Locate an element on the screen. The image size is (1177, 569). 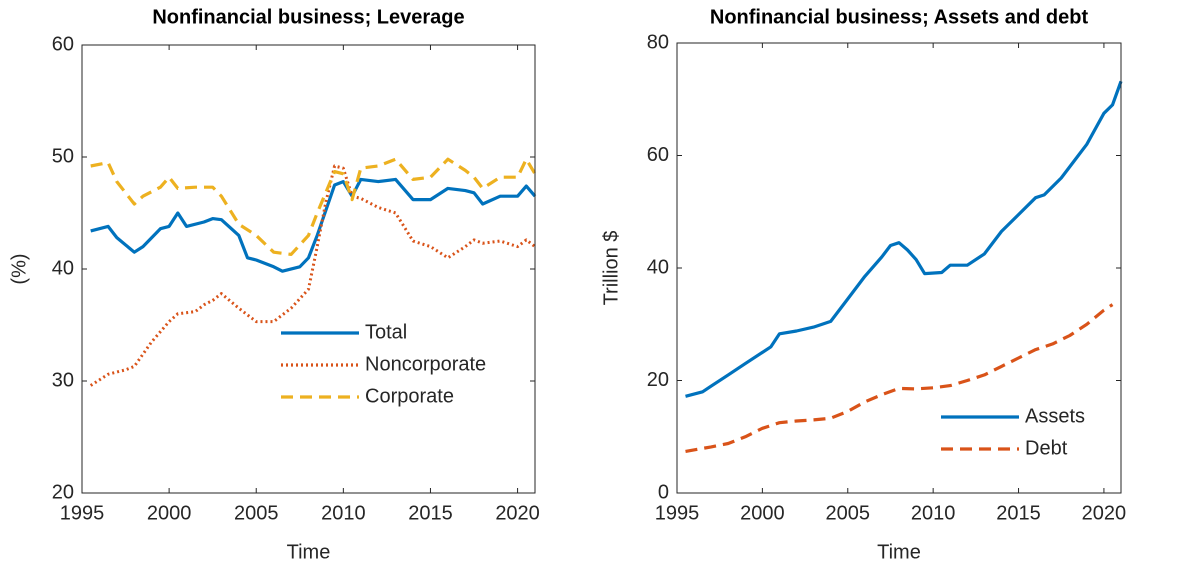
legend-label: Debt is located at coordinates (1046, 448).